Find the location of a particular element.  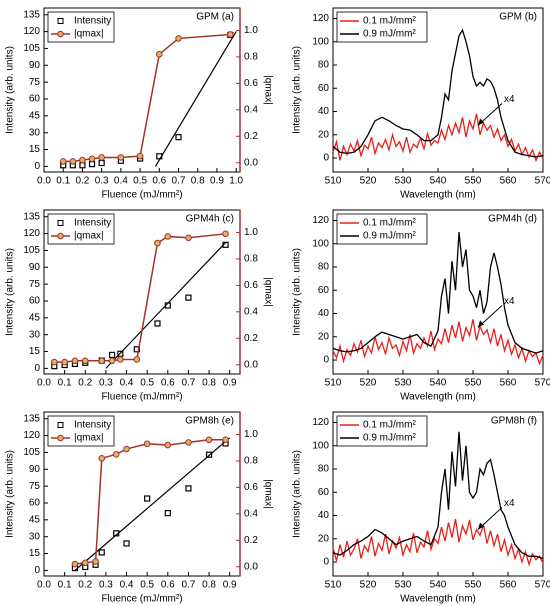

y-tick-label: 135 is located at coordinates (31, 418).